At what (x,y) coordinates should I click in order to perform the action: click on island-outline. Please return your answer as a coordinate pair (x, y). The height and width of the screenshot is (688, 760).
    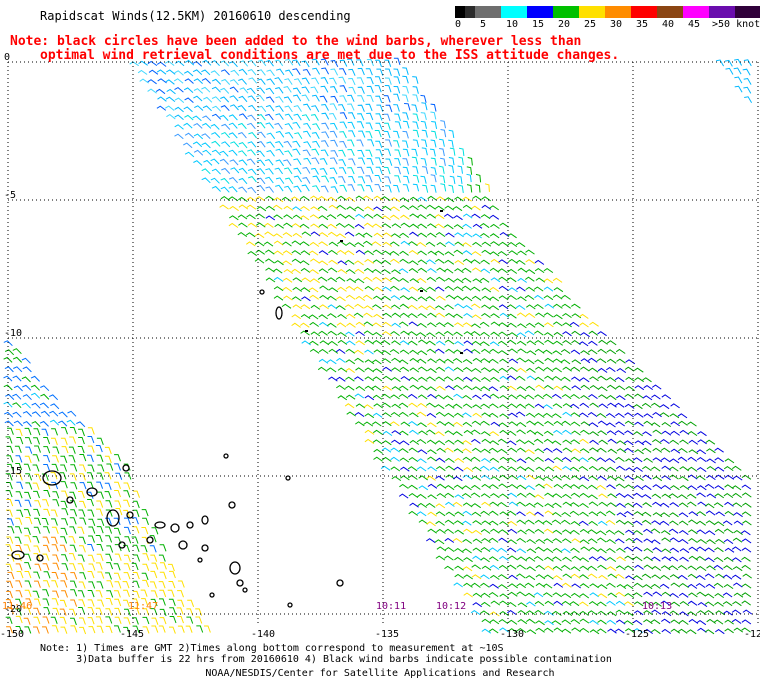
    Looking at the image, I should click on (18, 555).